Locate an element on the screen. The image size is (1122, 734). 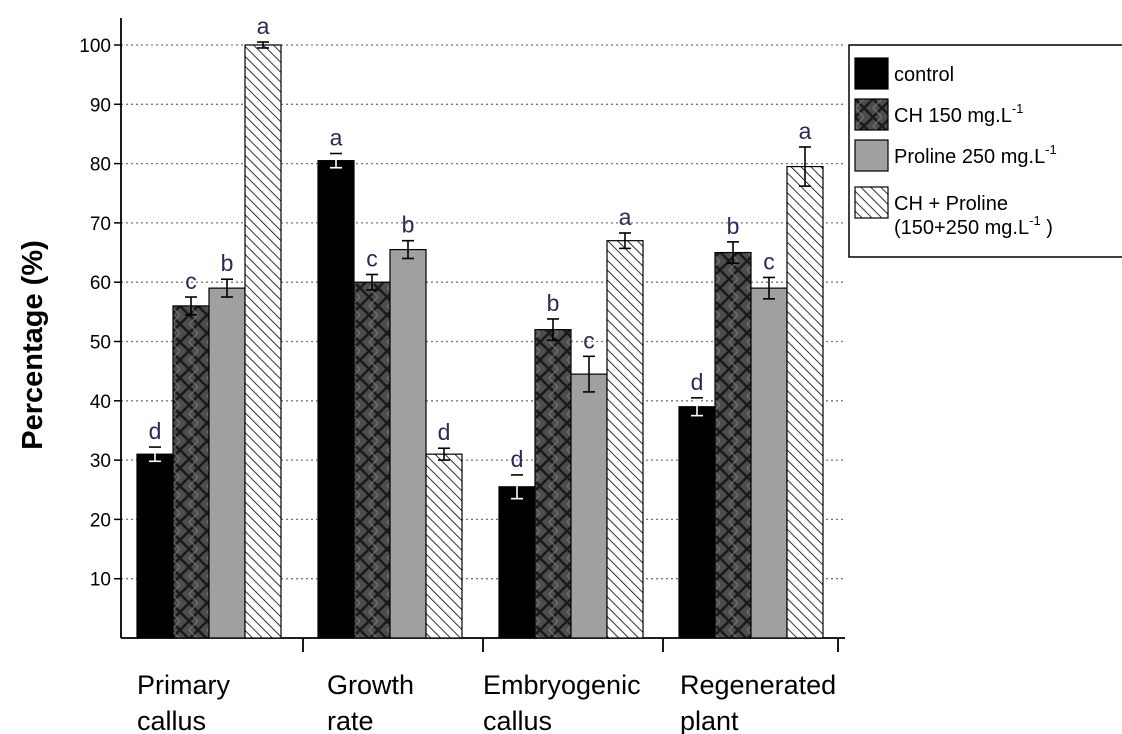
y-tick-label: 70 is located at coordinates (100, 224).